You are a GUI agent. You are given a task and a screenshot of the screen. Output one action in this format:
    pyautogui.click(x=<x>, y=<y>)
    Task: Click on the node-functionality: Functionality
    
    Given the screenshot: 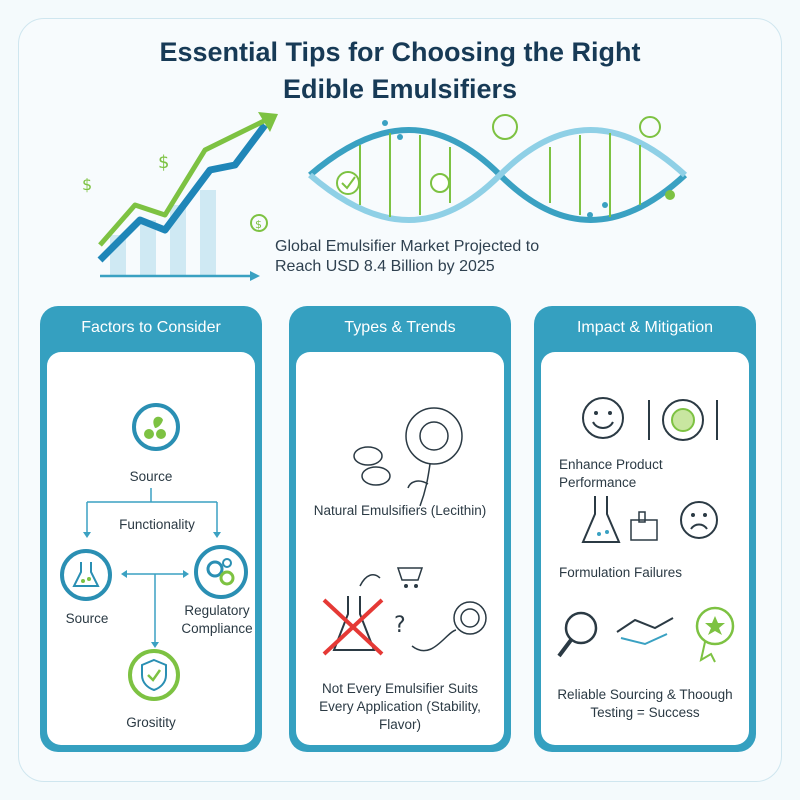 What is the action you would take?
    pyautogui.click(x=157, y=524)
    